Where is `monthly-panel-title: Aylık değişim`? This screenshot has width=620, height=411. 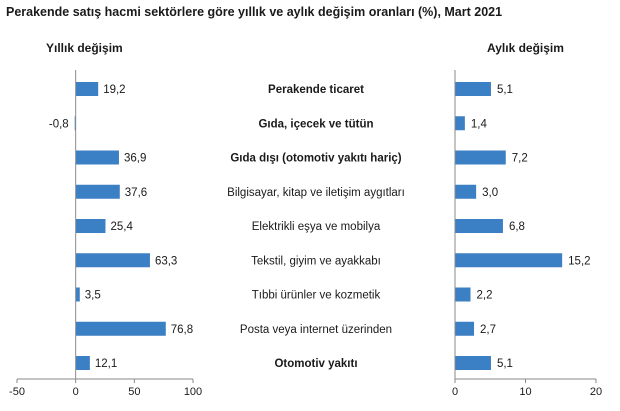 monthly-panel-title: Aylık değişim is located at coordinates (525, 48).